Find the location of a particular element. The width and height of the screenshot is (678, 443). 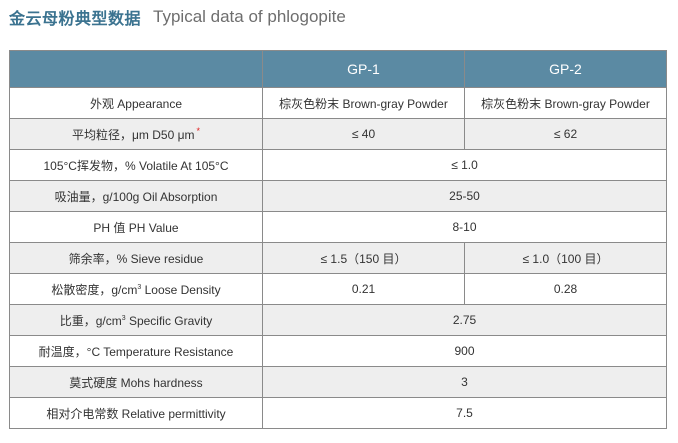

gp1-value: 0.21 is located at coordinates (363, 289).